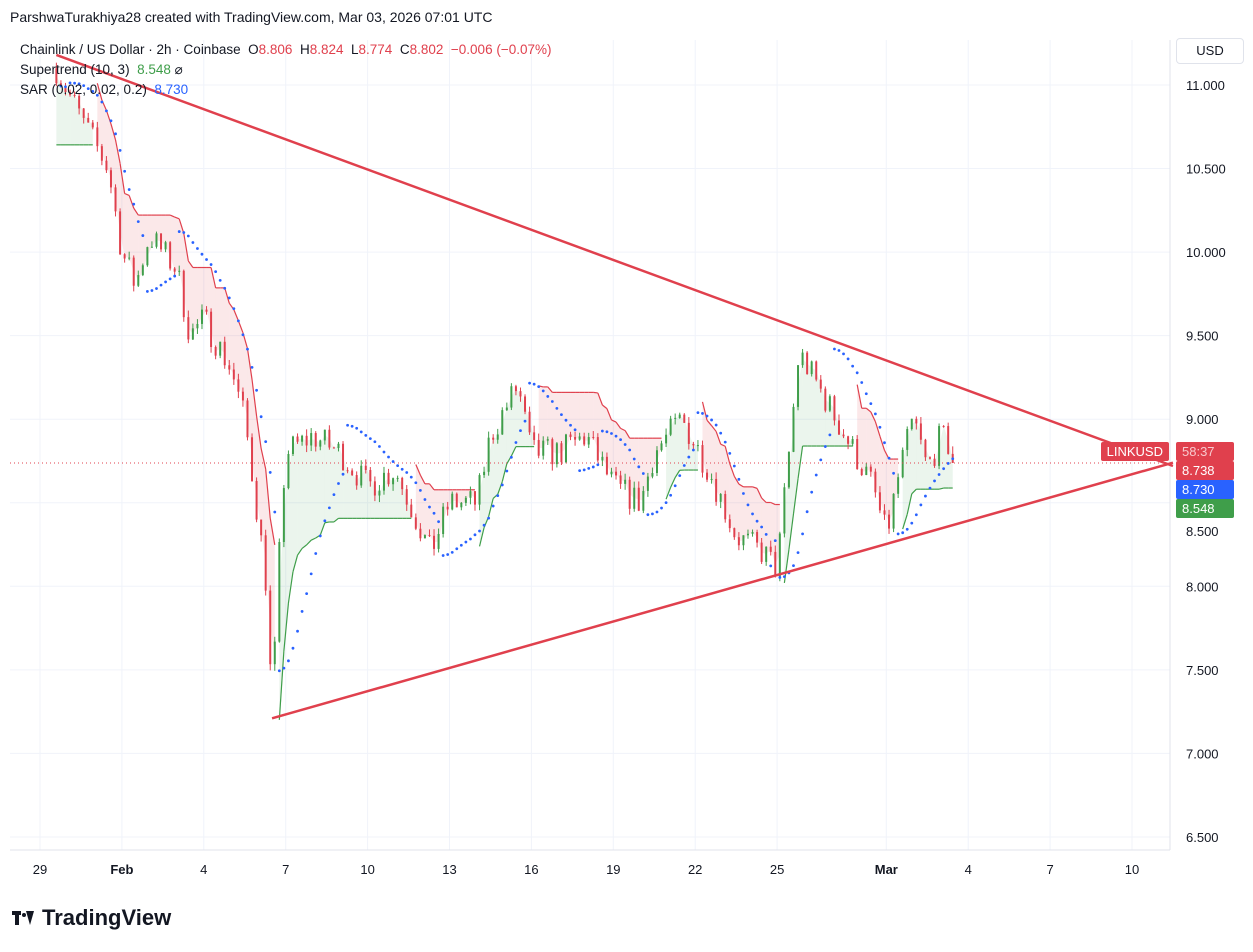 The height and width of the screenshot is (952, 1253). I want to click on sar-label: SAR (0.02, 0.02, 0.2), so click(83, 89).